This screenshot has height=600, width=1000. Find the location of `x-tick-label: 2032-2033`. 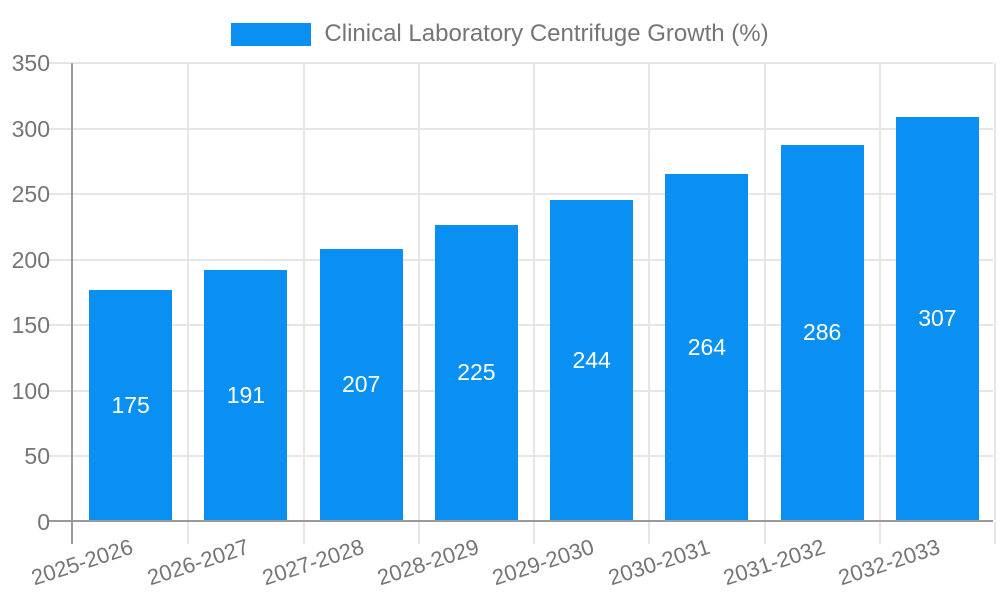

x-tick-label: 2032-2033 is located at coordinates (889, 562).